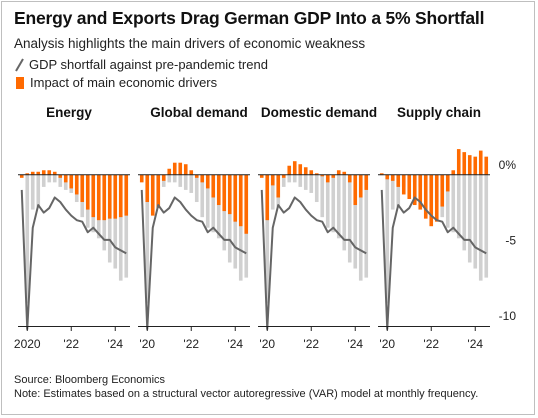  What do you see at coordinates (508, 165) in the screenshot?
I see `y-tick-label: 0%` at bounding box center [508, 165].